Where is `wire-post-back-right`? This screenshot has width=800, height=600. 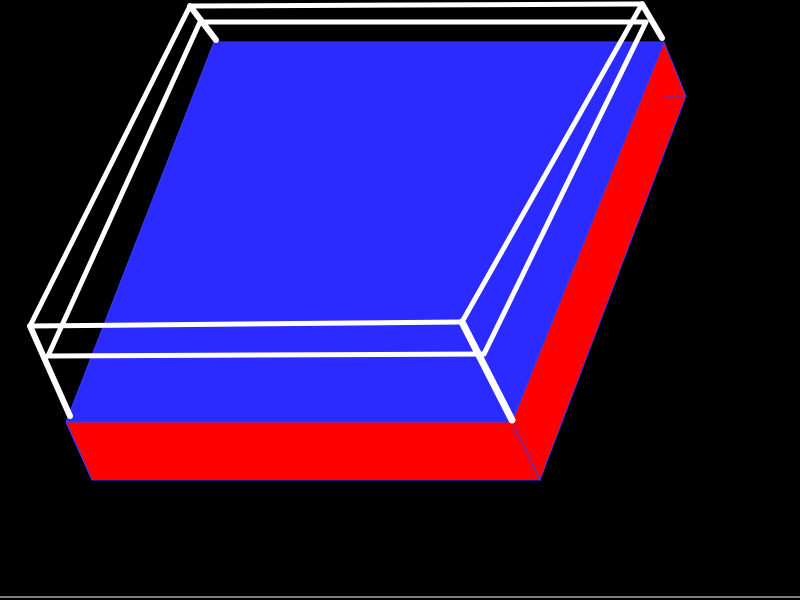
wire-post-back-right is located at coordinates (652, 21).